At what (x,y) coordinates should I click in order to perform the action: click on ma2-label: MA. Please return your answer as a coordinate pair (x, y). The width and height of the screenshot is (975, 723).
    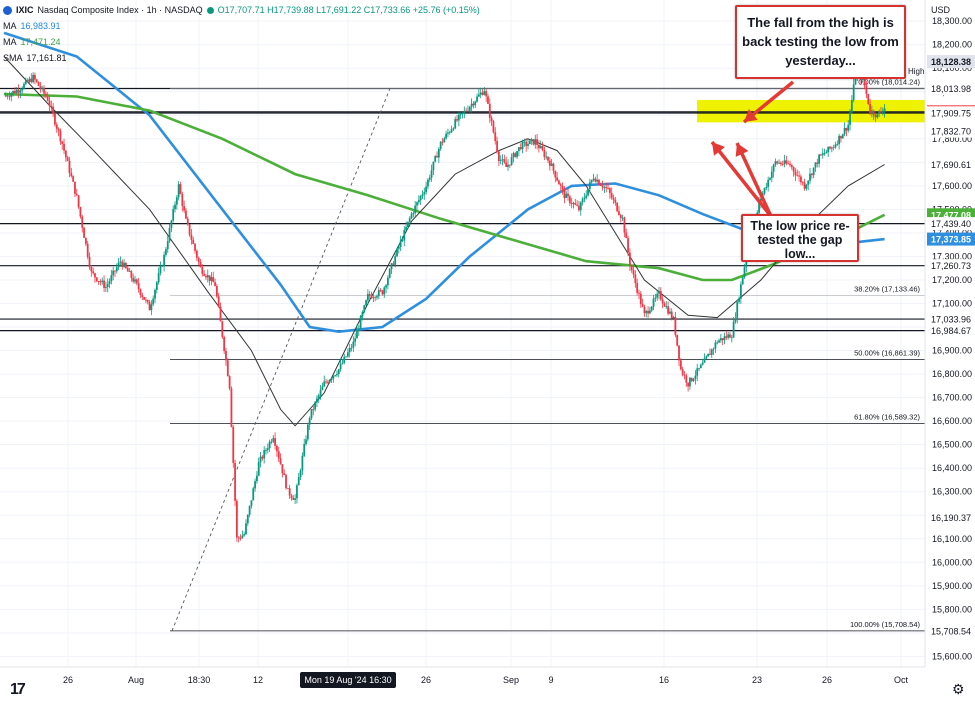
    Looking at the image, I should click on (10, 42).